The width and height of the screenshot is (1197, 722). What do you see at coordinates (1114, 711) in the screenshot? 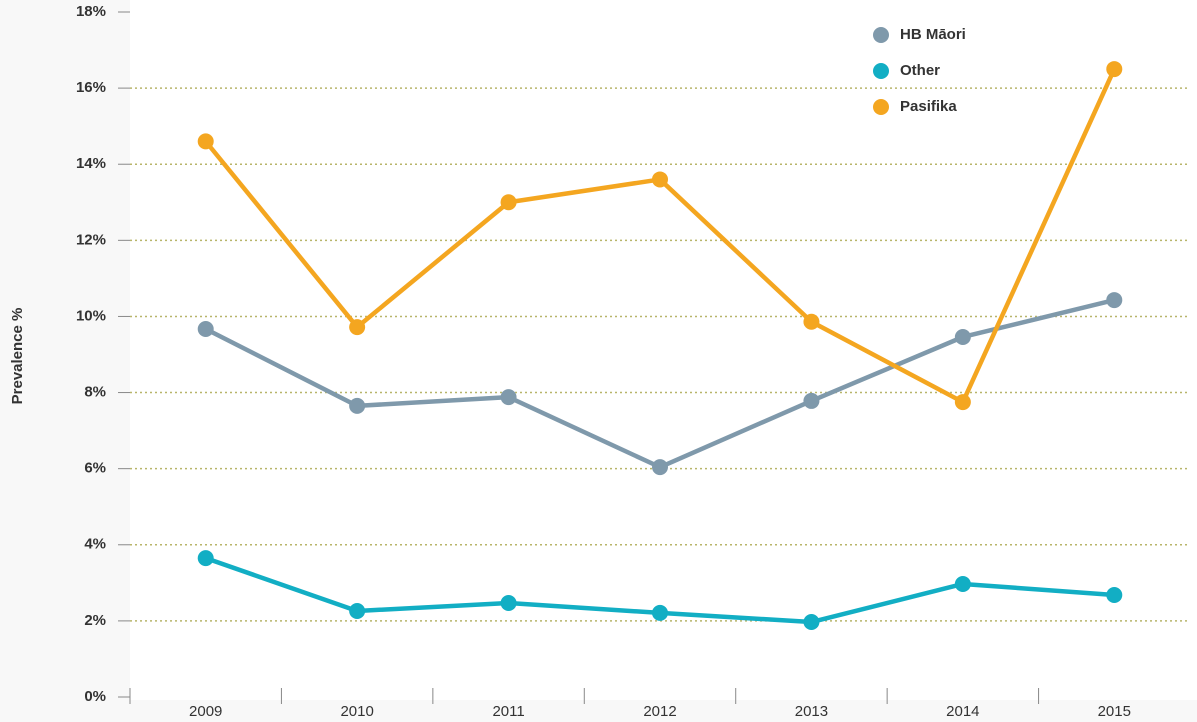
I see `x-tick-label: 2015` at bounding box center [1114, 711].